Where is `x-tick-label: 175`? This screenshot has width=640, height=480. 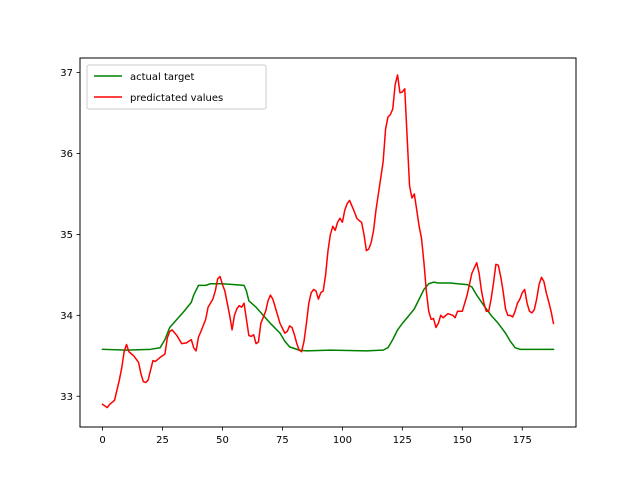 x-tick-label: 175 is located at coordinates (522, 440).